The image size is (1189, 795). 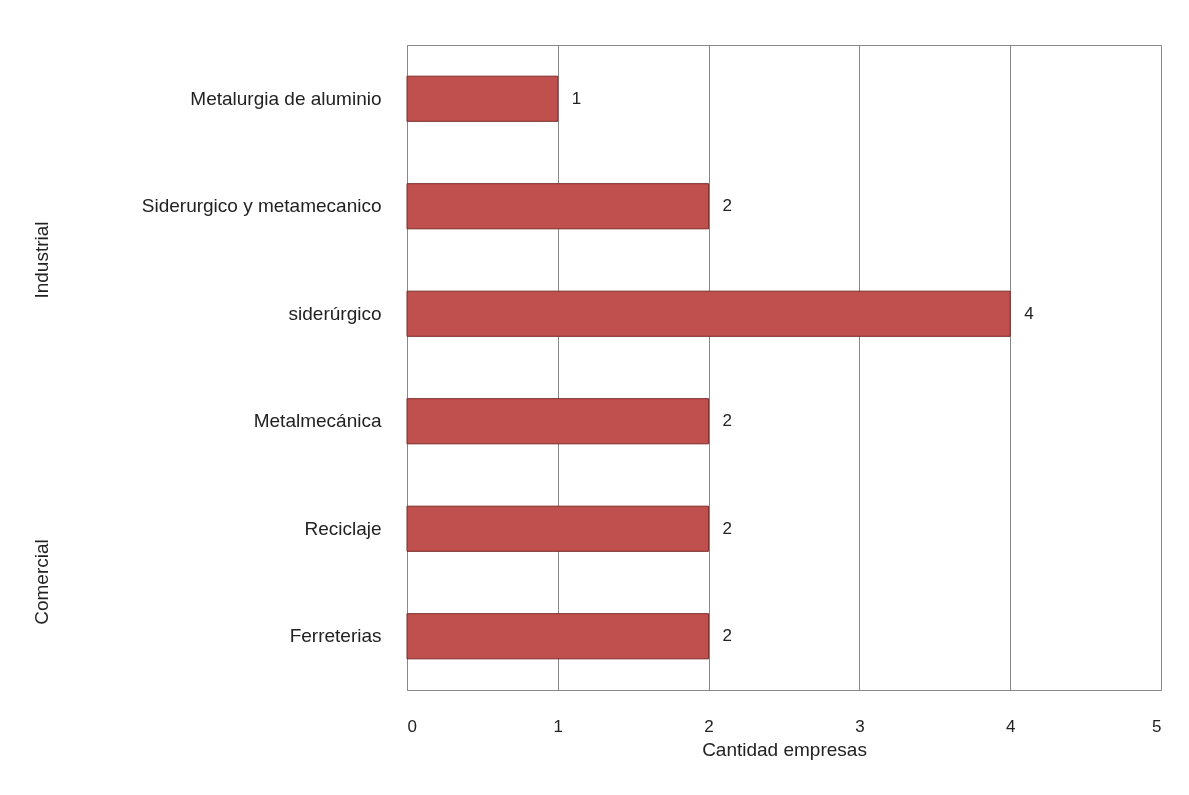 I want to click on y-tick-label: siderúrgico, so click(x=335, y=313).